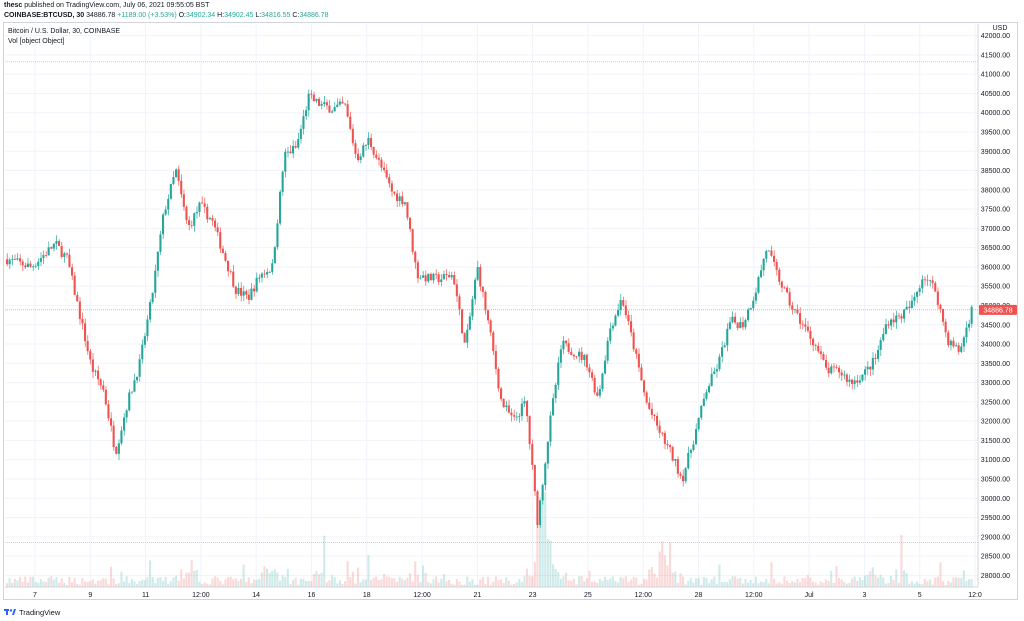 Image resolution: width=1024 pixels, height=621 pixels. Describe the element at coordinates (36, 41) in the screenshot. I see `volume-legend: Vol [object Object]` at that location.